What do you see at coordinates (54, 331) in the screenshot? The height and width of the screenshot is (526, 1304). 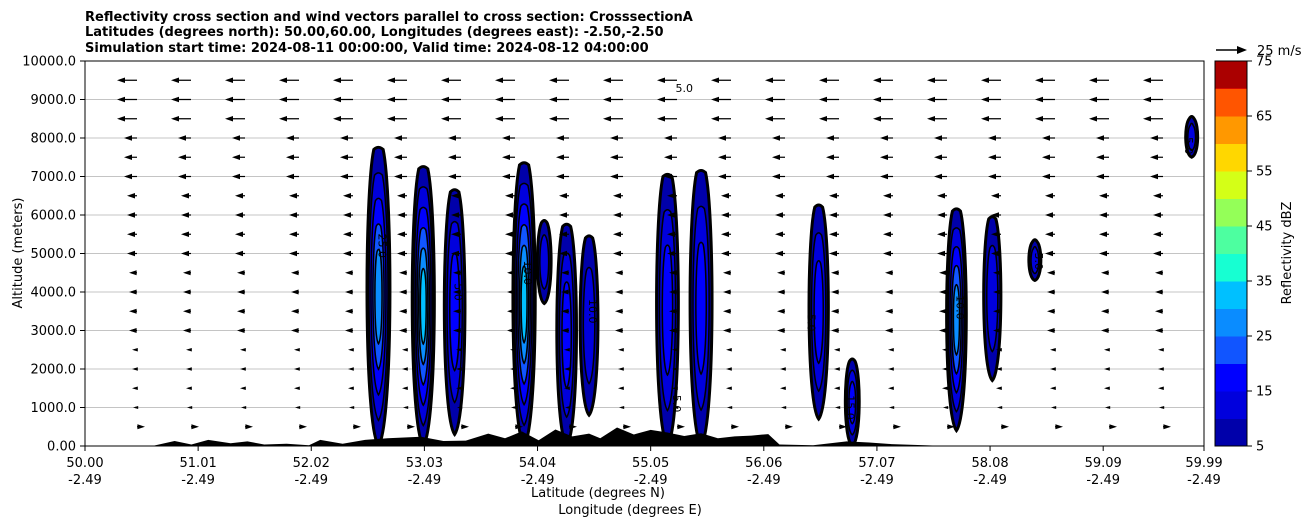 I see `y-tick-label: 3000.0` at bounding box center [54, 331].